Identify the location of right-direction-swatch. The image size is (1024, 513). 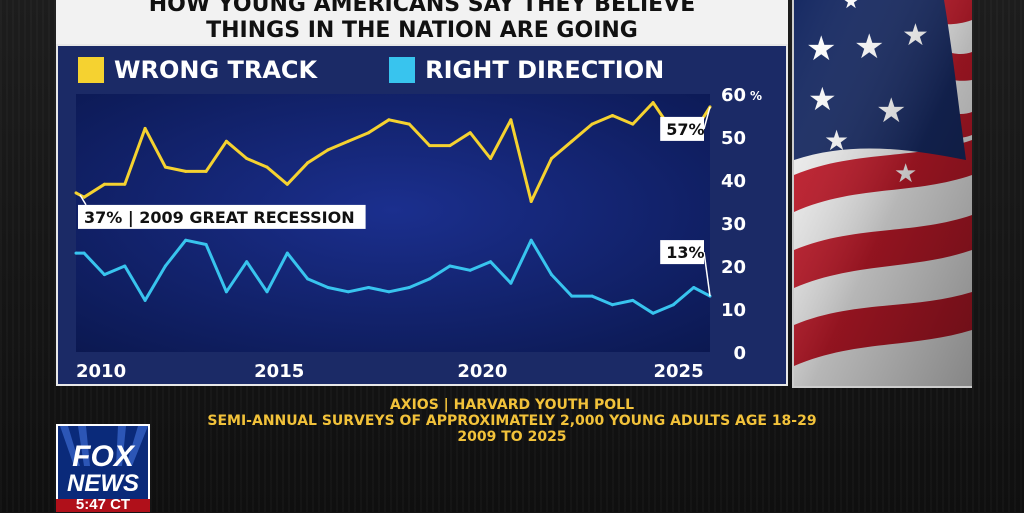
(402, 70).